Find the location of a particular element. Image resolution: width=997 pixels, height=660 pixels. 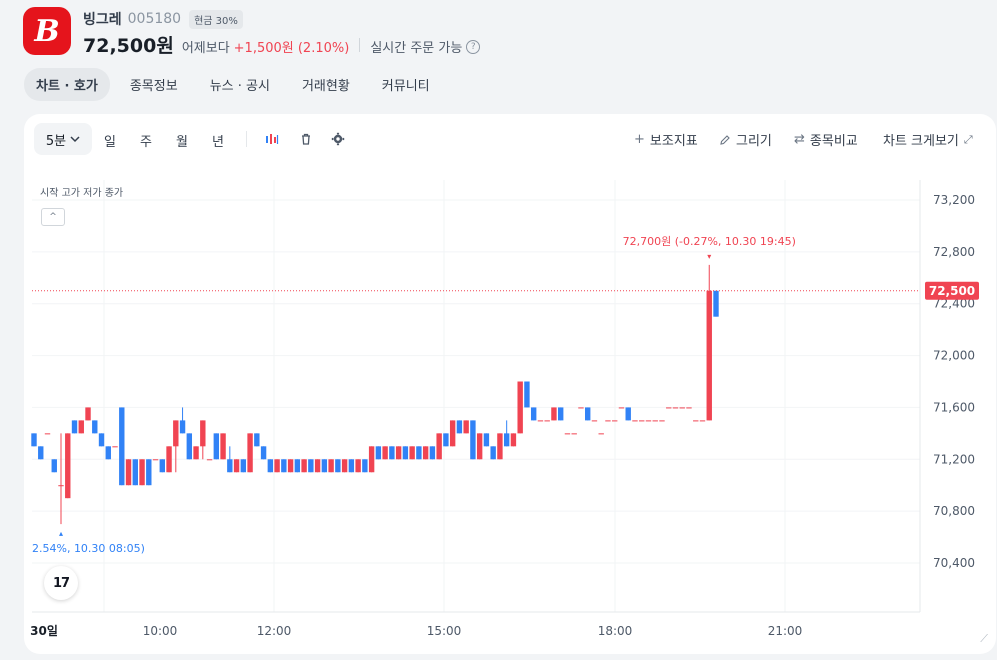

resize-grip-icon: ⟋ is located at coordinates (984, 638).